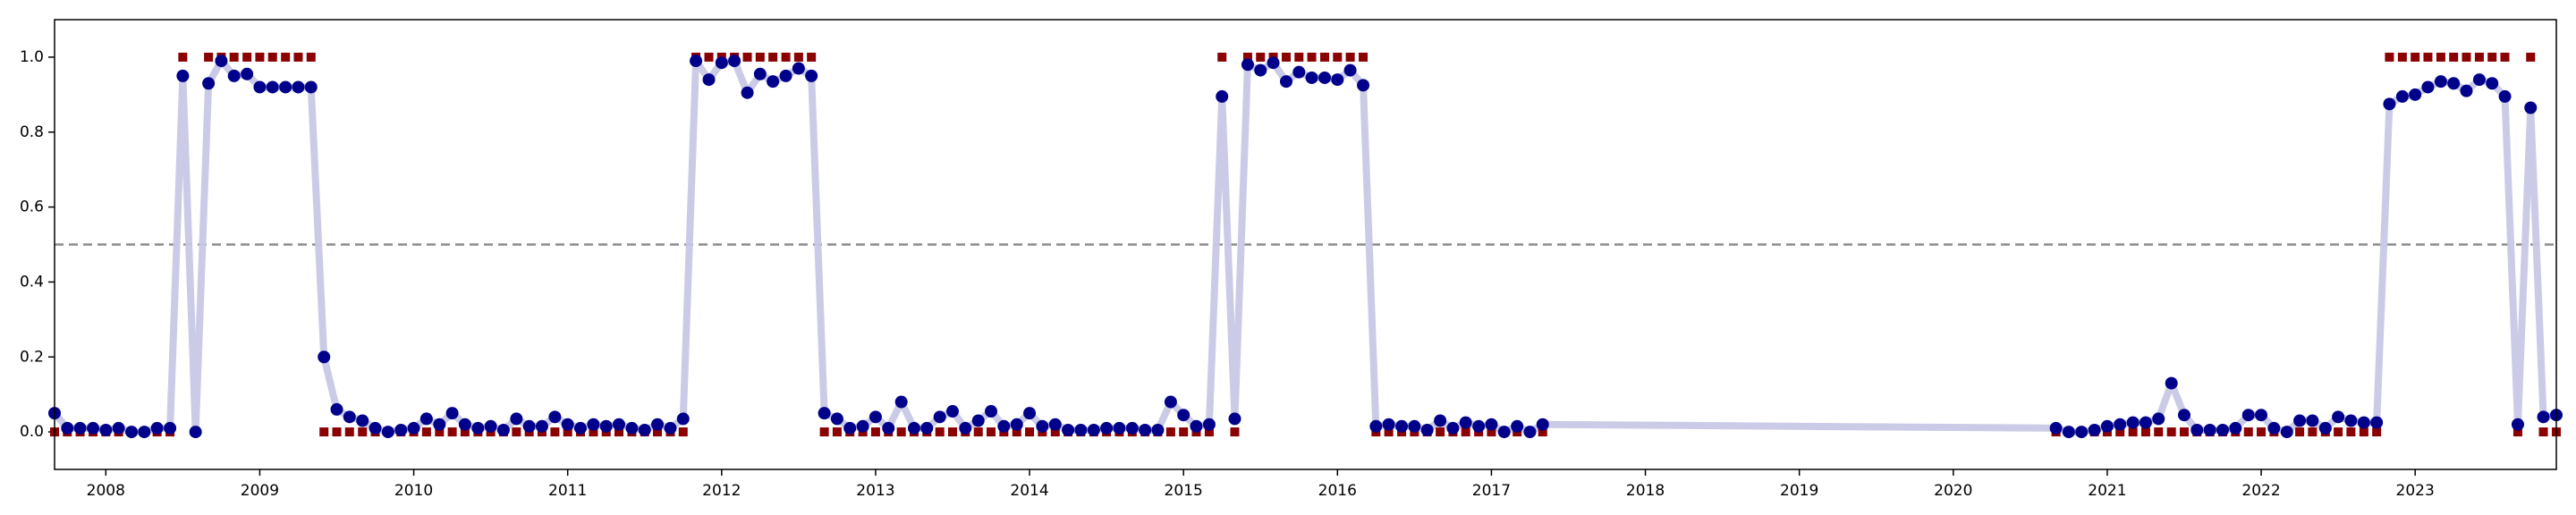 This screenshot has height=515, width=2576. I want to click on x-tick-label: 2020, so click(1953, 491).